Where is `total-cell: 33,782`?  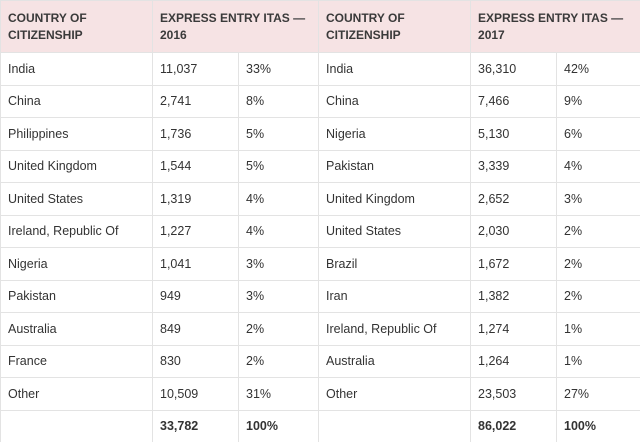 total-cell: 33,782 is located at coordinates (195, 425).